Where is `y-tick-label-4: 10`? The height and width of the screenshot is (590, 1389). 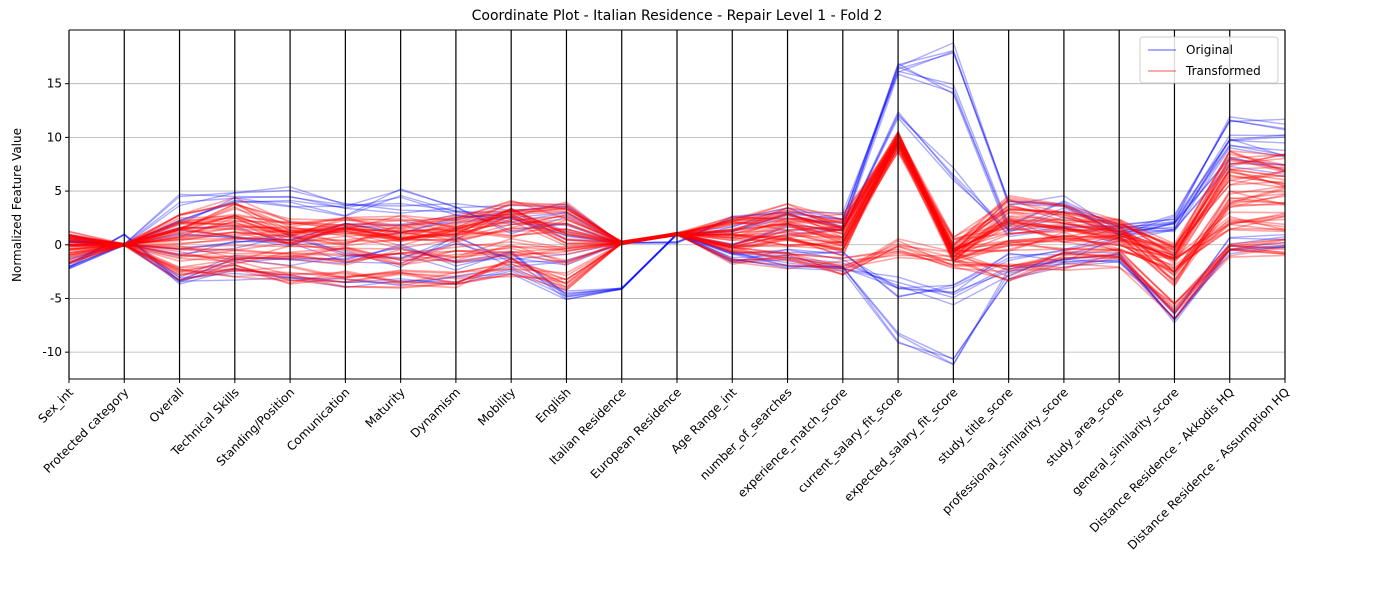
y-tick-label-4: 10 is located at coordinates (54, 137).